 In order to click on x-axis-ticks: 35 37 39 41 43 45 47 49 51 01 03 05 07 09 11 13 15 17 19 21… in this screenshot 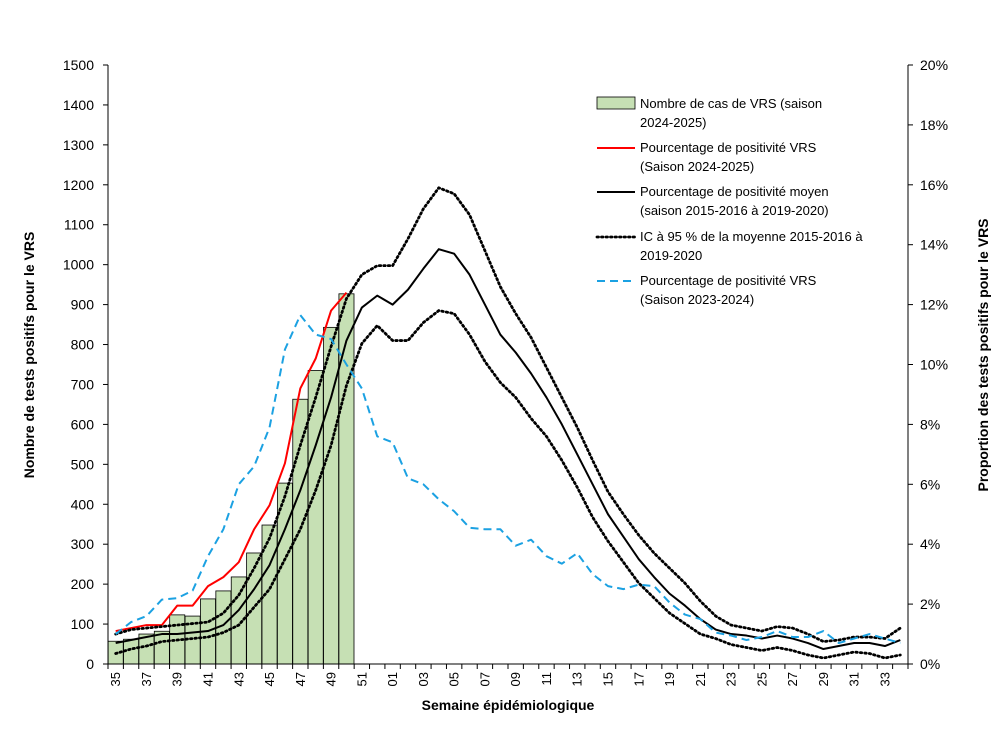, I will do `click(508, 675)`.